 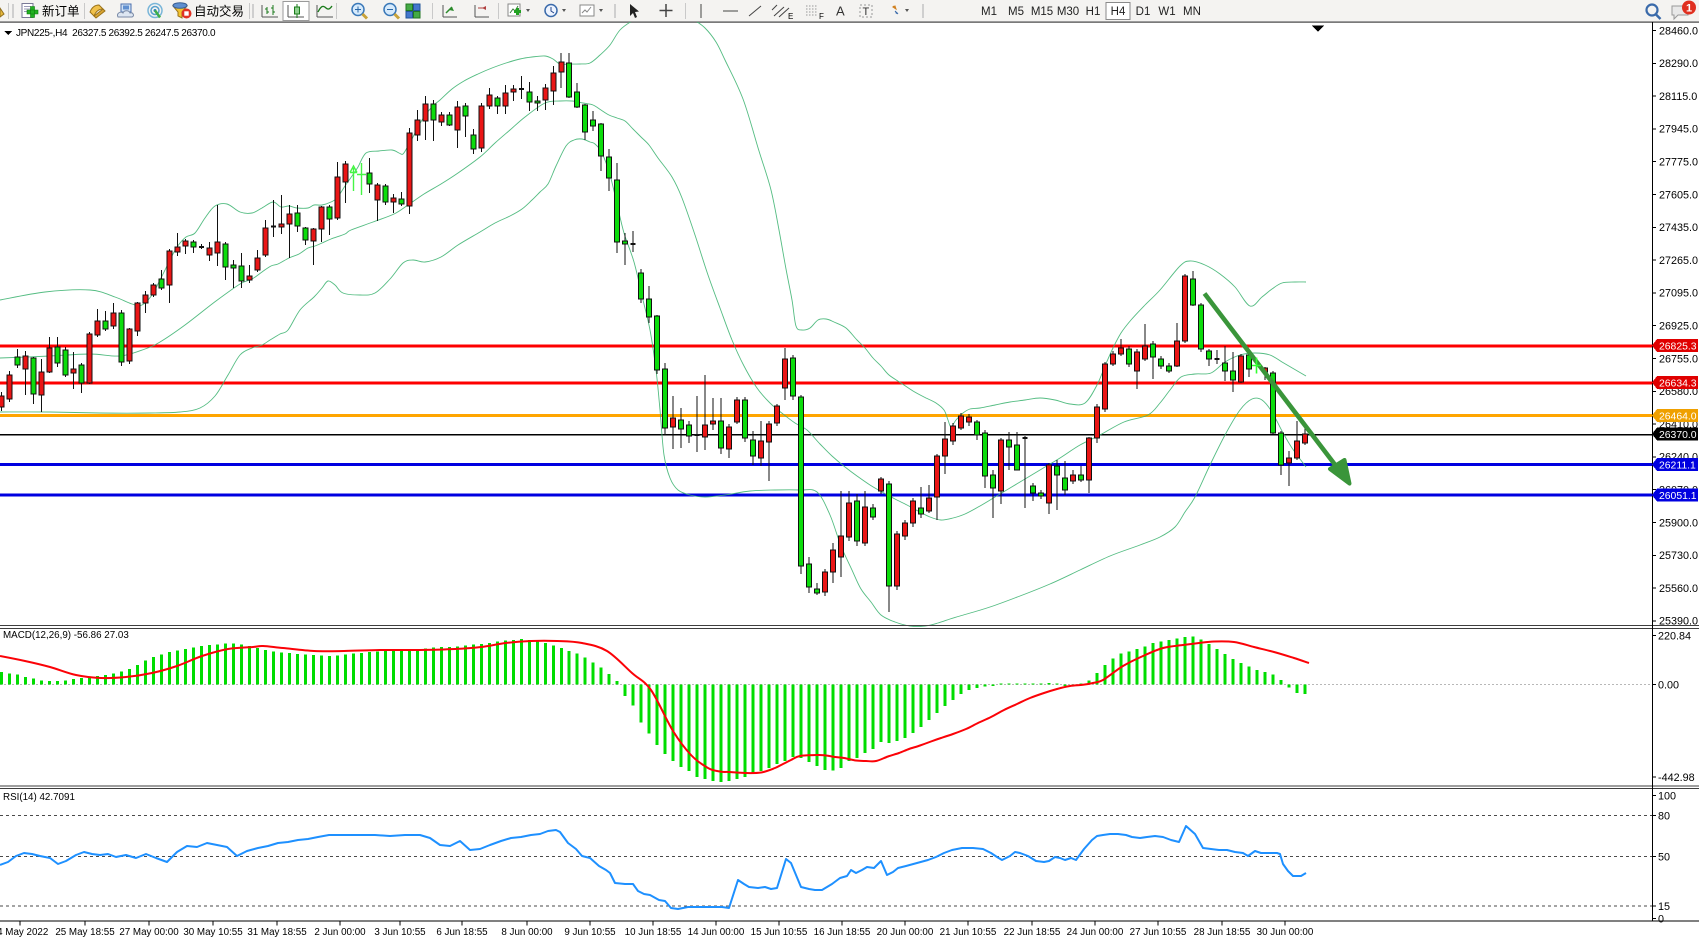 I want to click on svg-text: T, so click(x=866, y=12).